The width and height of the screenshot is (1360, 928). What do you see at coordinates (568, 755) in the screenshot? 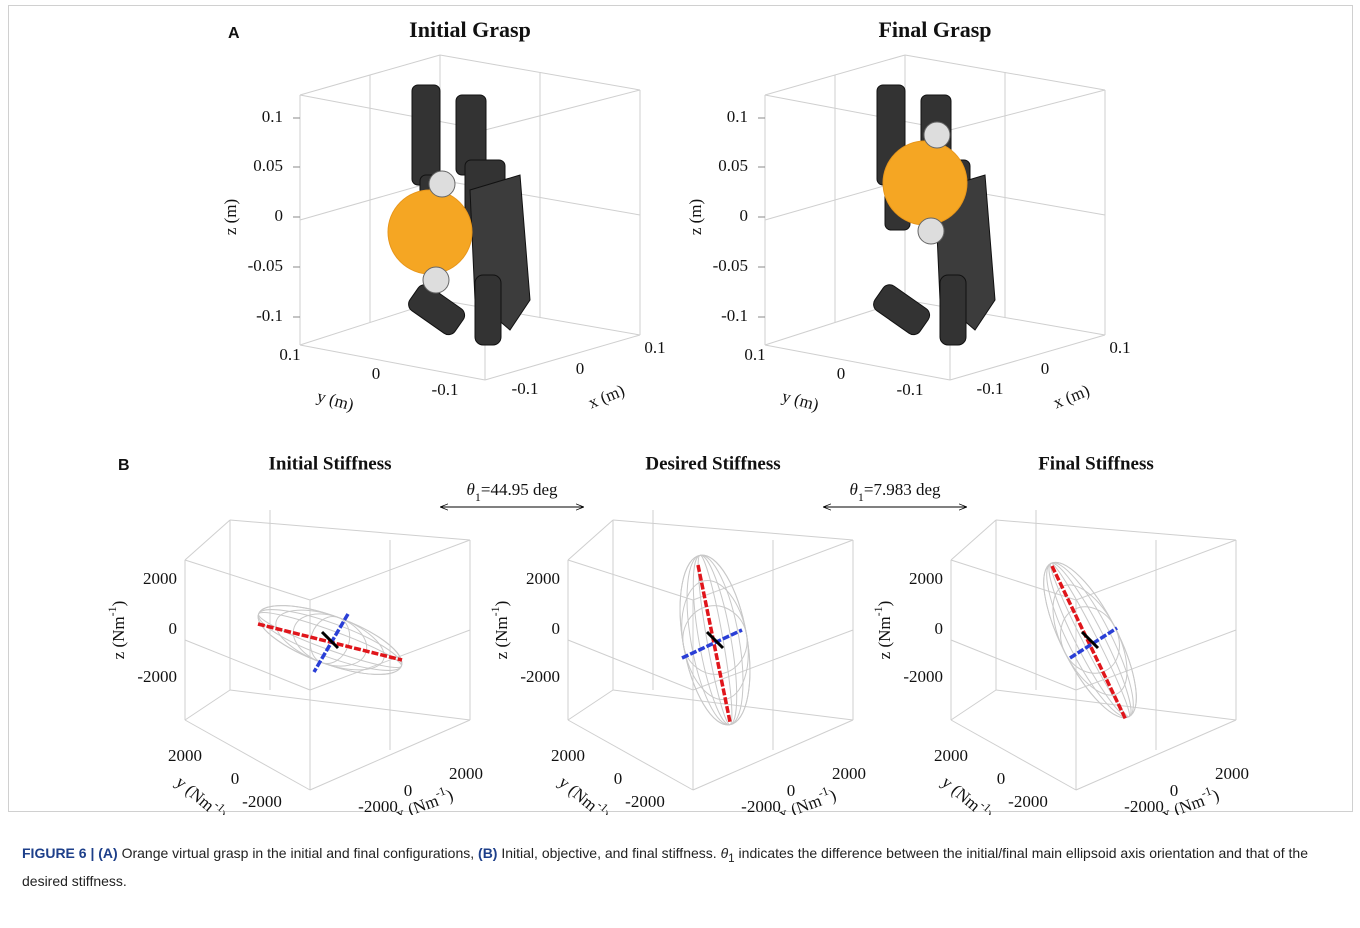
I see `y-tick-label: 2000` at bounding box center [568, 755].